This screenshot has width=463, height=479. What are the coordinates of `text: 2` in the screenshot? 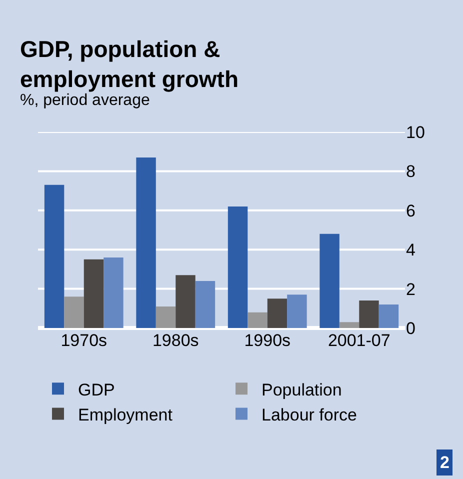 It's located at (445, 462).